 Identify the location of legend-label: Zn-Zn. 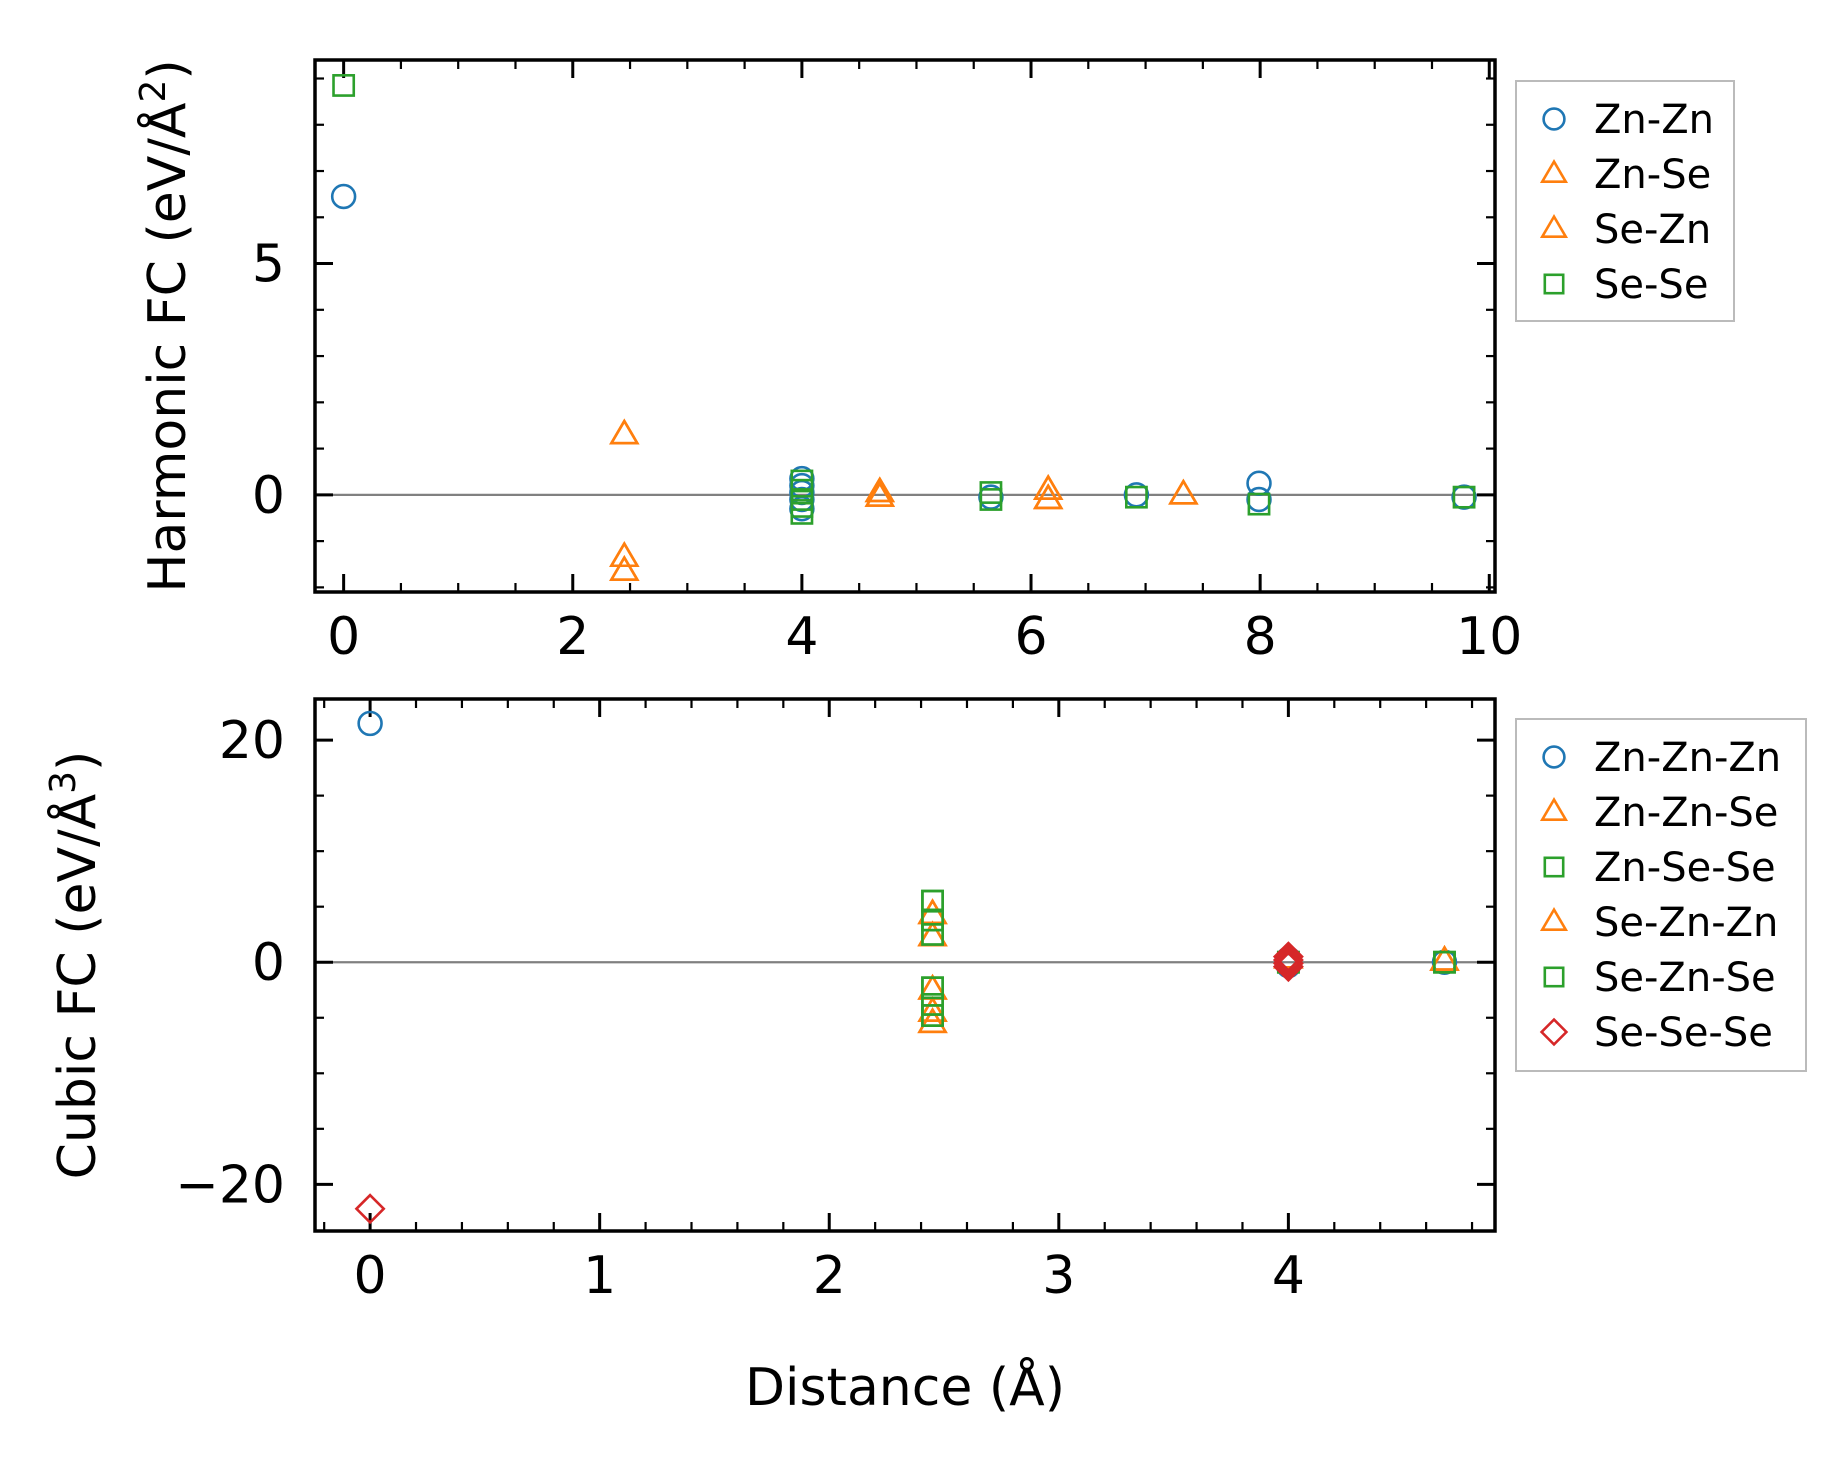
(1654, 120).